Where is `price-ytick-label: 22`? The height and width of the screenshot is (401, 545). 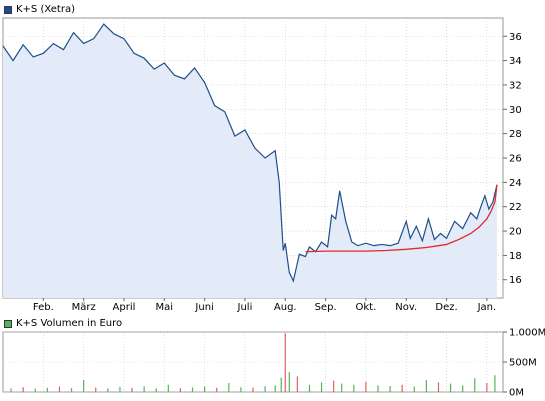 price-ytick-label: 22 is located at coordinates (515, 207).